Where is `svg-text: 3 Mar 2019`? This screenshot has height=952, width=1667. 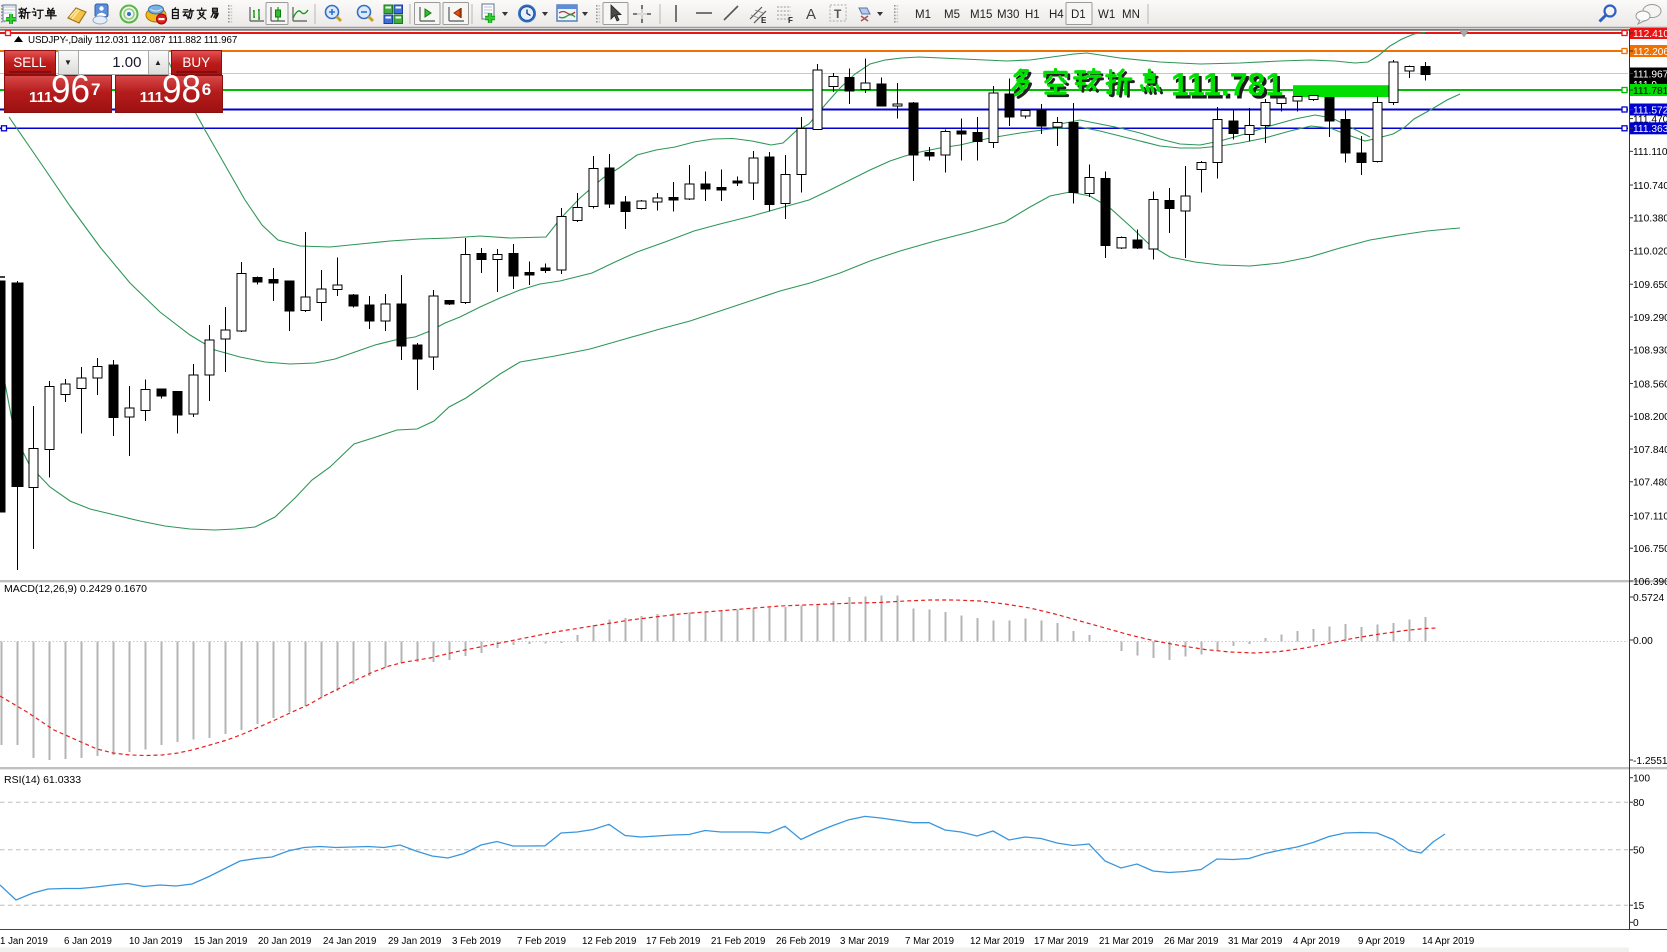
svg-text: 3 Mar 2019 is located at coordinates (864, 941).